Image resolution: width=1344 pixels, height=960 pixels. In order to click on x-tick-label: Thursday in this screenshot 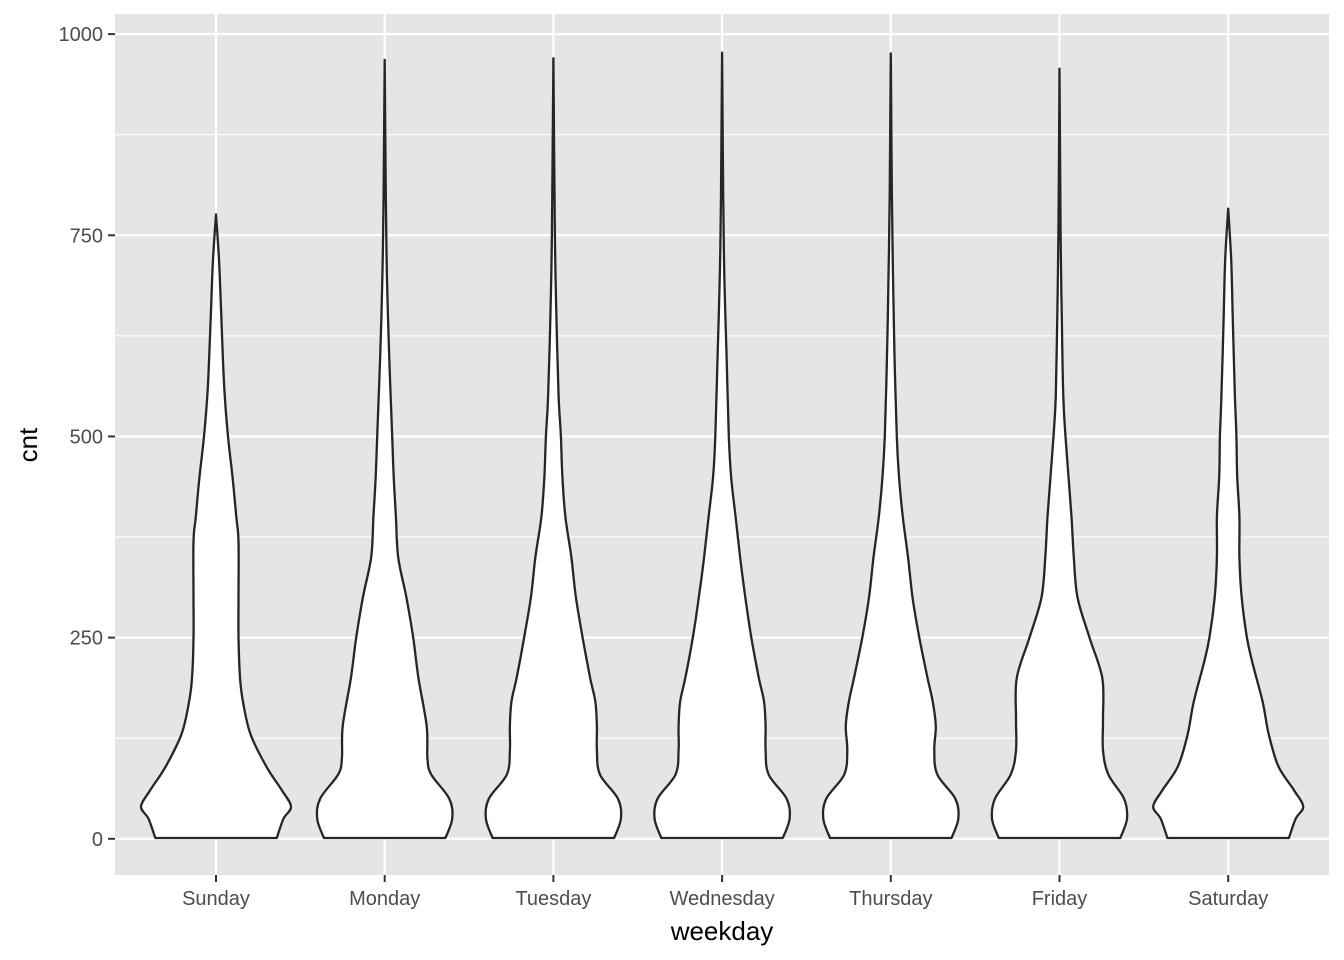, I will do `click(890, 899)`.